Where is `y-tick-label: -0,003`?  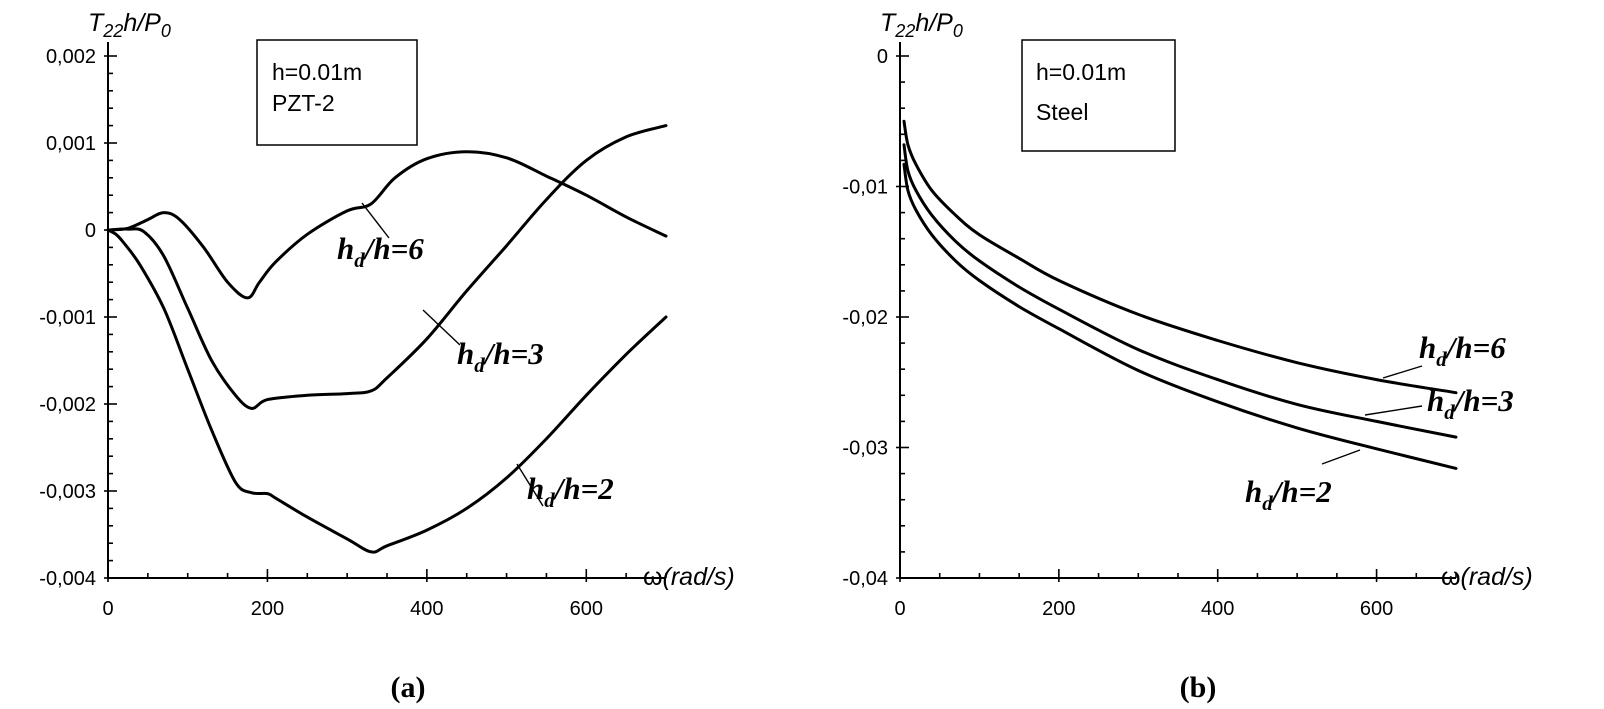
y-tick-label: -0,003 is located at coordinates (67, 492).